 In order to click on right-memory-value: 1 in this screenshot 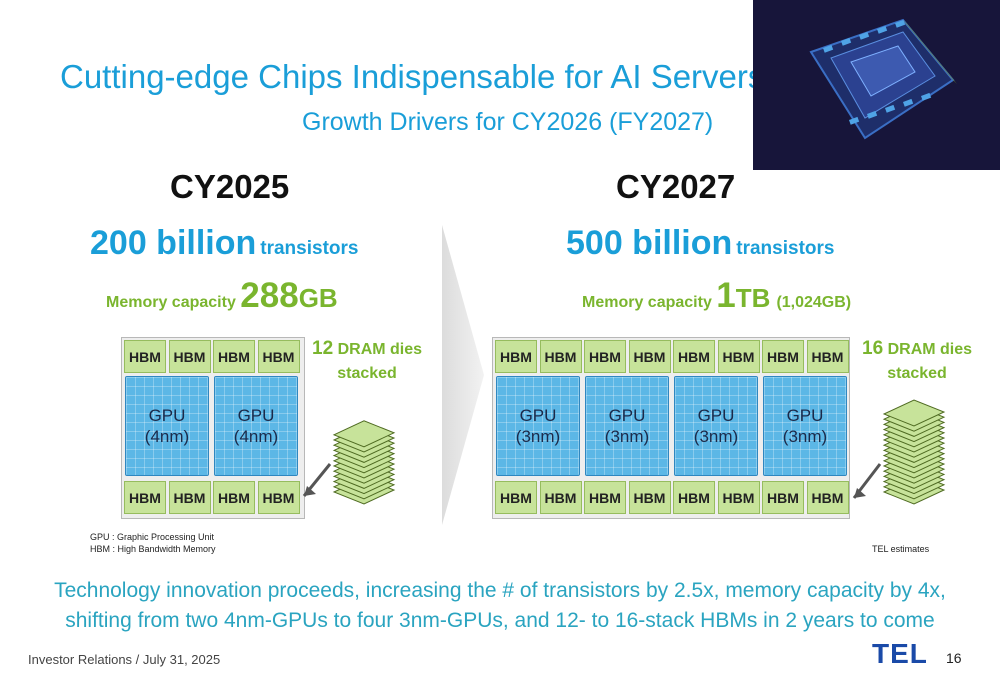, I will do `click(726, 295)`.